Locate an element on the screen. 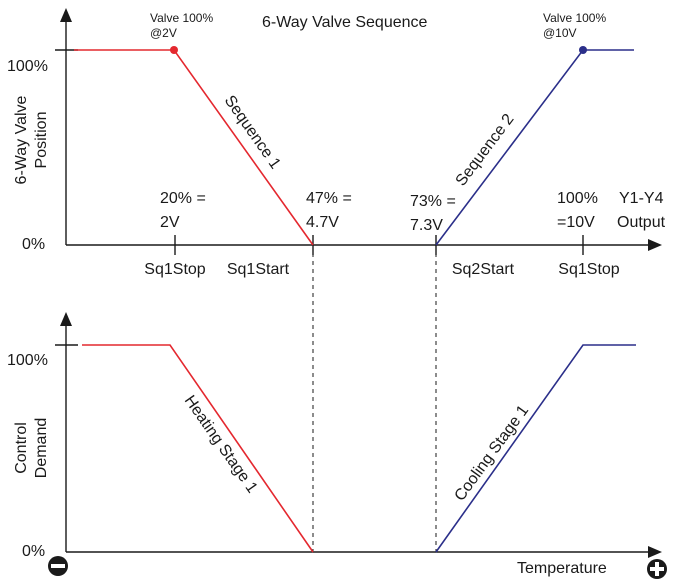  bottom-ylabel-line1: Control is located at coordinates (21, 448).